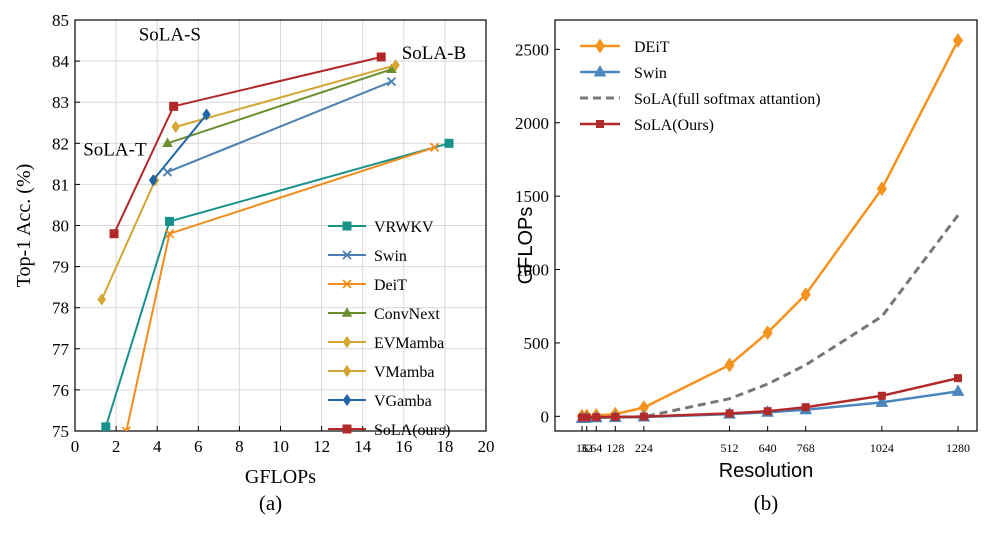 This screenshot has width=997, height=555. What do you see at coordinates (60, 431) in the screenshot?
I see `chart-a-y-tick-label: 75` at bounding box center [60, 431].